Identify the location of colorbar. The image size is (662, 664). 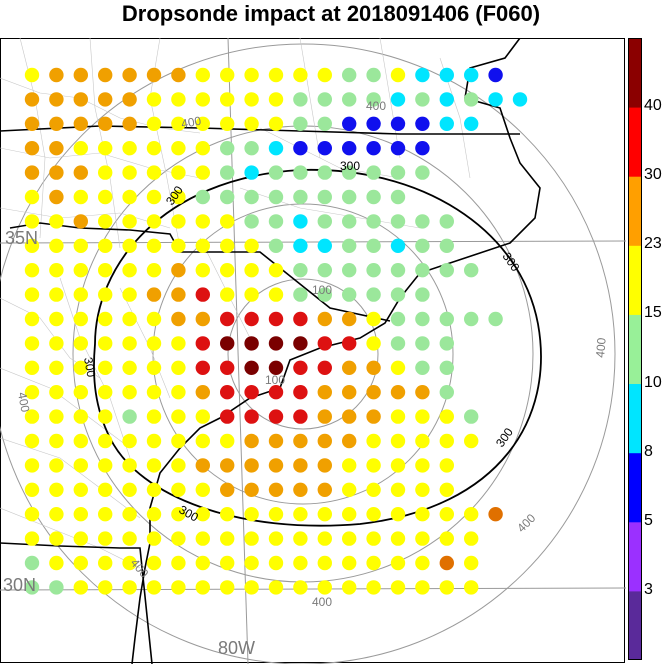
(635, 349).